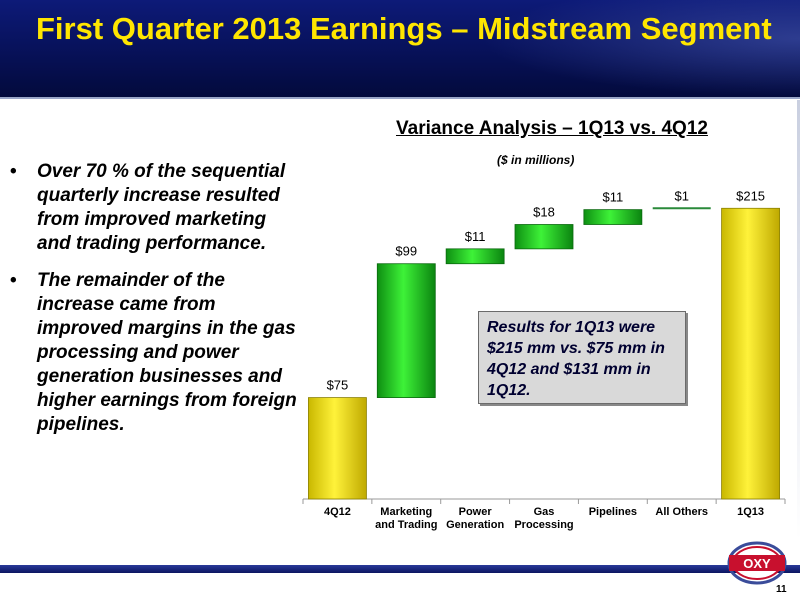 Image resolution: width=800 pixels, height=600 pixels. I want to click on x-tick-label: Pipelines, so click(613, 512).